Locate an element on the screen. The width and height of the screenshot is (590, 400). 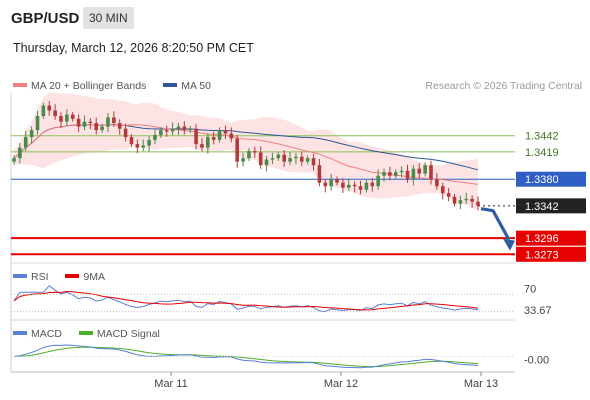
level-label-1.3342: 1.3342 is located at coordinates (542, 207).